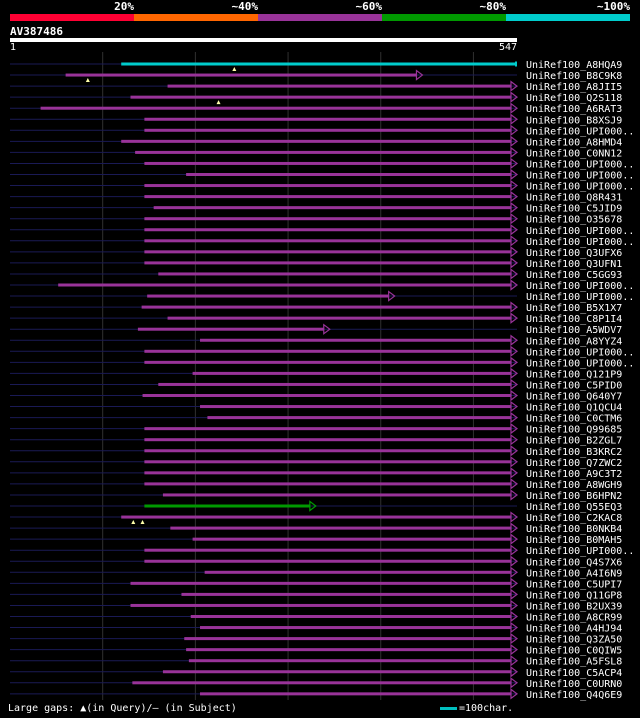 Image resolution: width=640 pixels, height=718 pixels. What do you see at coordinates (574, 673) in the screenshot?
I see `hit-label: UniRef100_C5ACP4` at bounding box center [574, 673].